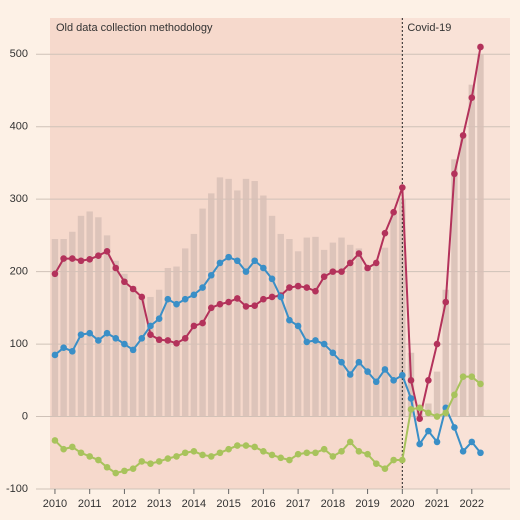  What do you see at coordinates (402, 504) in the screenshot?
I see `x-tick-label: 2020` at bounding box center [402, 504].